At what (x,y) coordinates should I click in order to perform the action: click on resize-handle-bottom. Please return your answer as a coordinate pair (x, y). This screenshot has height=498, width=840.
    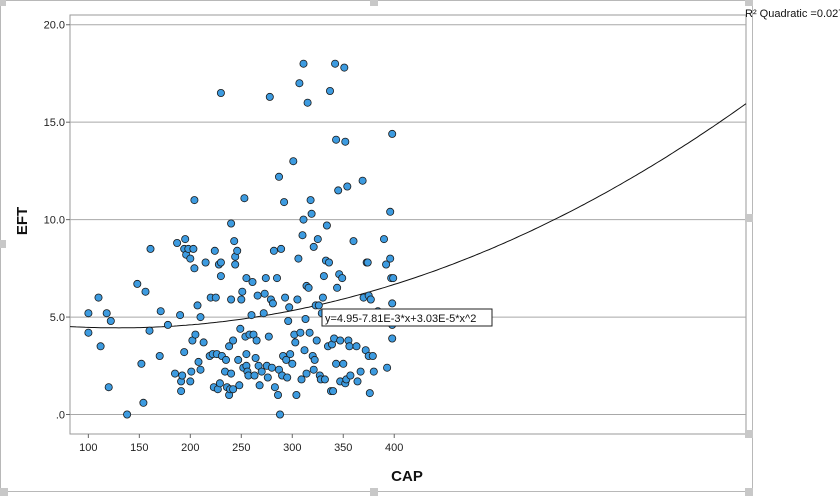
    Looking at the image, I should click on (374, 492).